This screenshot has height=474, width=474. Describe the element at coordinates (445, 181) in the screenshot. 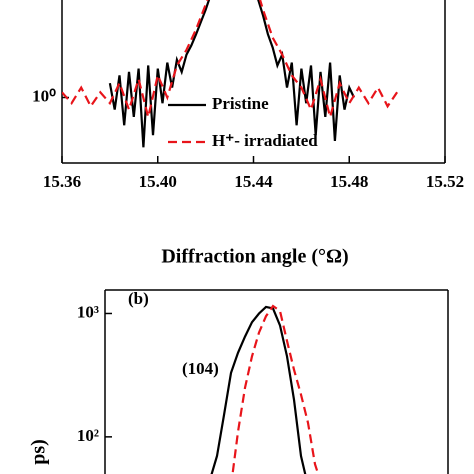

I see `x-tick-label: 15.52` at that location.